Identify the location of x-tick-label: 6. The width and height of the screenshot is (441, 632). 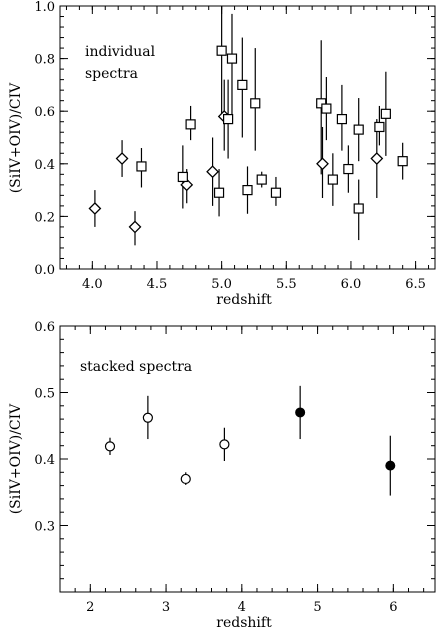
(393, 607).